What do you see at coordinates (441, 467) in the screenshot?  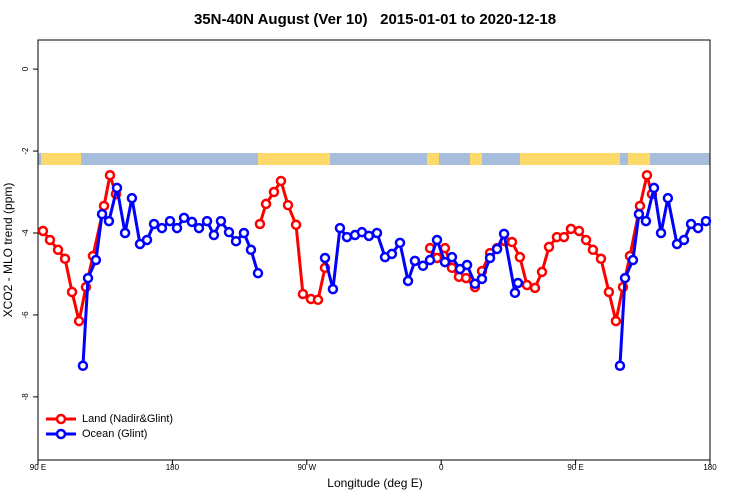 I see `x-tick-label: 0` at bounding box center [441, 467].